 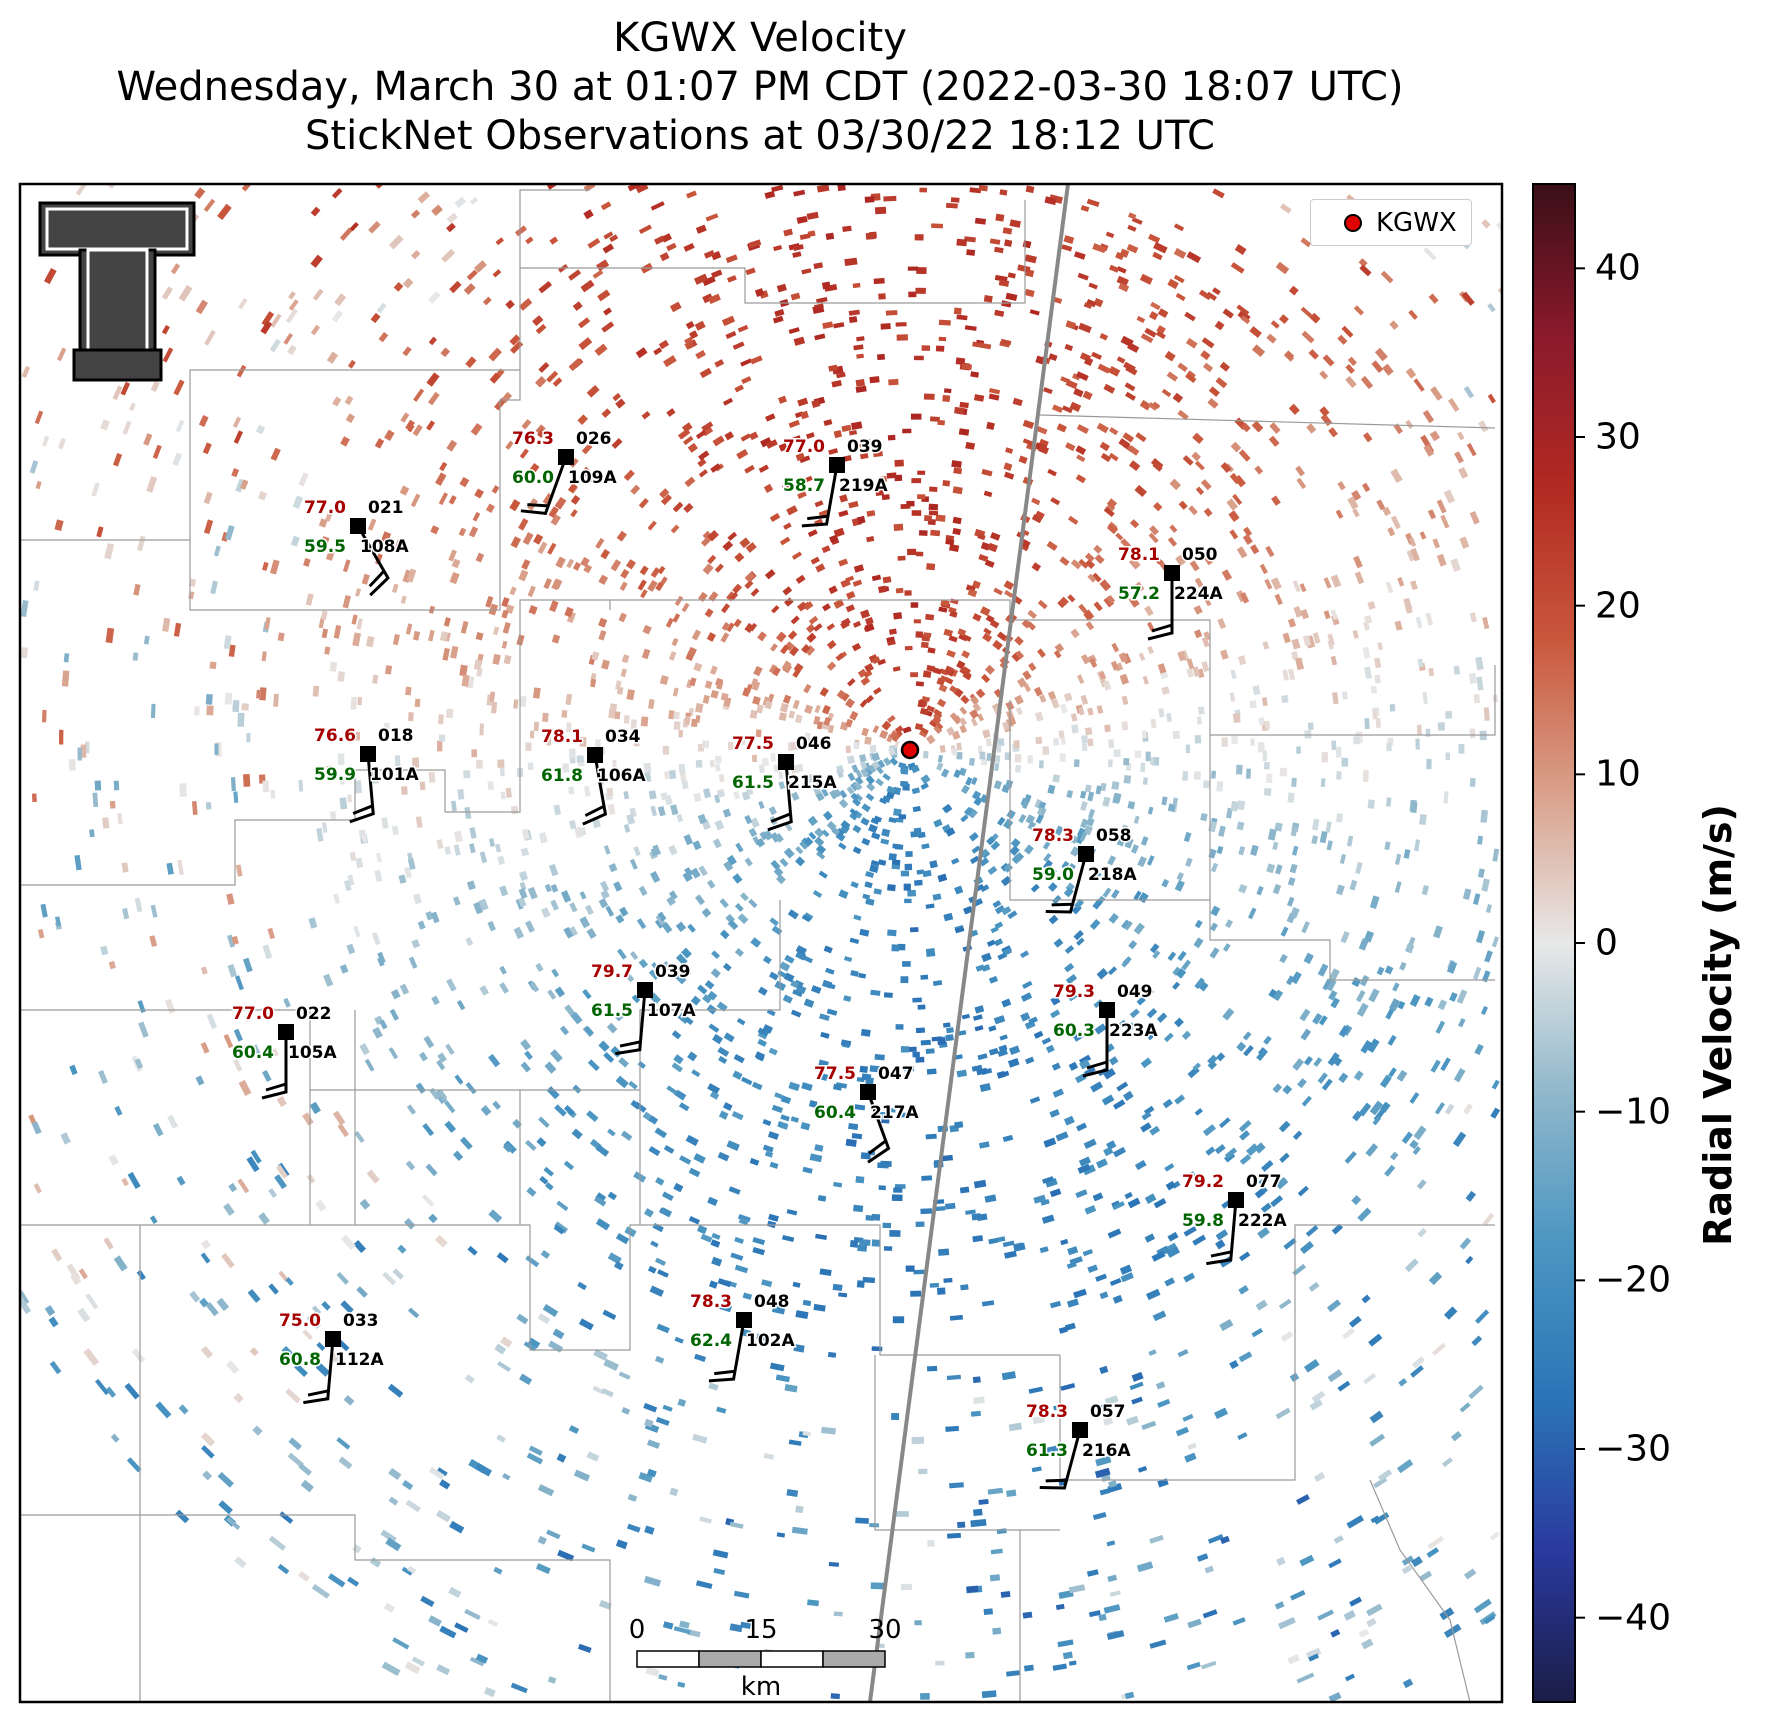 What do you see at coordinates (1416, 222) in the screenshot?
I see `legend-label: KGWX` at bounding box center [1416, 222].